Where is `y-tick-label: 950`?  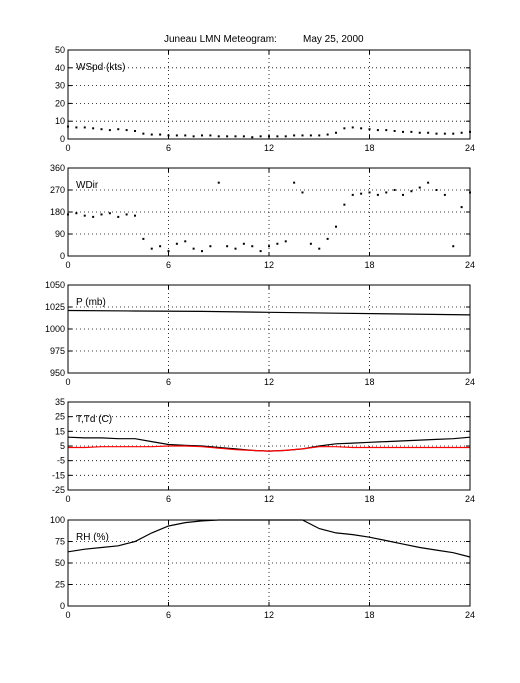
y-tick-label: 950 is located at coordinates (57, 373).